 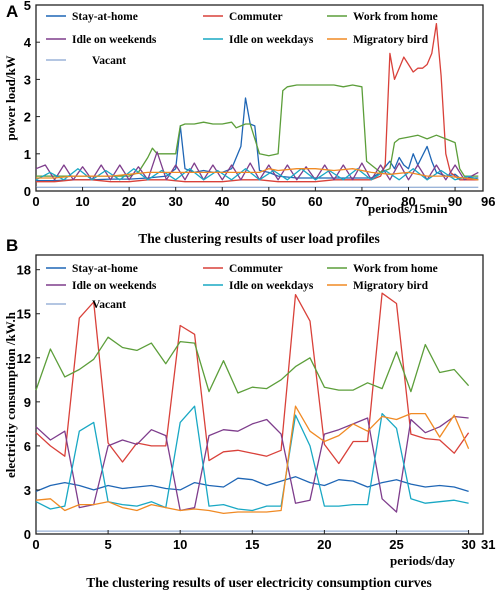 I want to click on chart-b-y-ticks: 0 3 6 9 12 15 18, so click(x=28, y=402).